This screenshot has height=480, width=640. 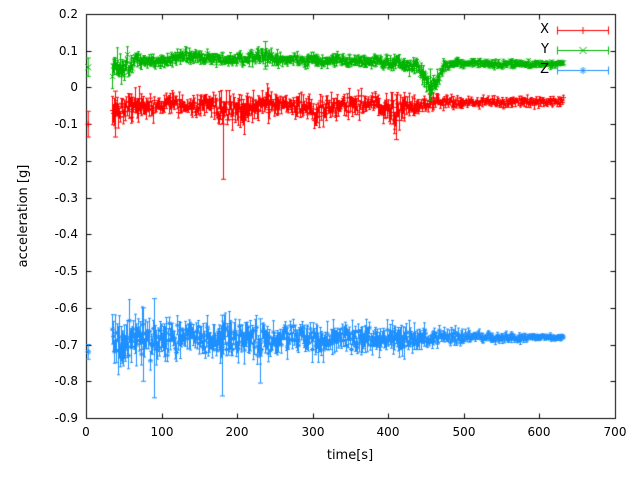 I want to click on x-axis-title: time[s], so click(x=350, y=455).